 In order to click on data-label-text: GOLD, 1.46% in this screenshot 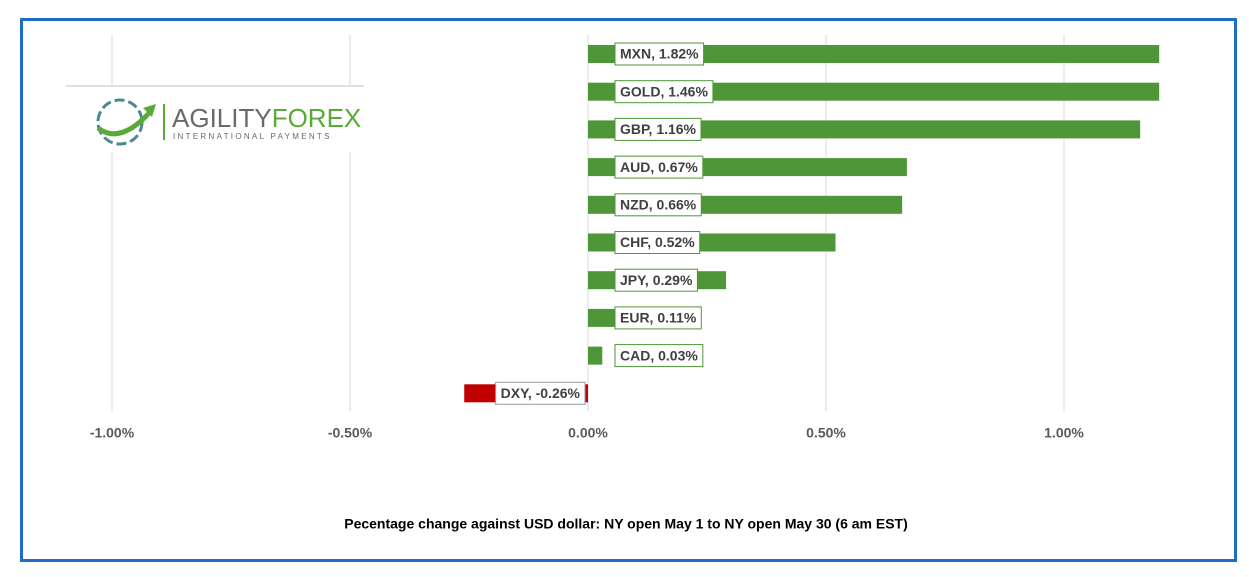, I will do `click(664, 91)`.